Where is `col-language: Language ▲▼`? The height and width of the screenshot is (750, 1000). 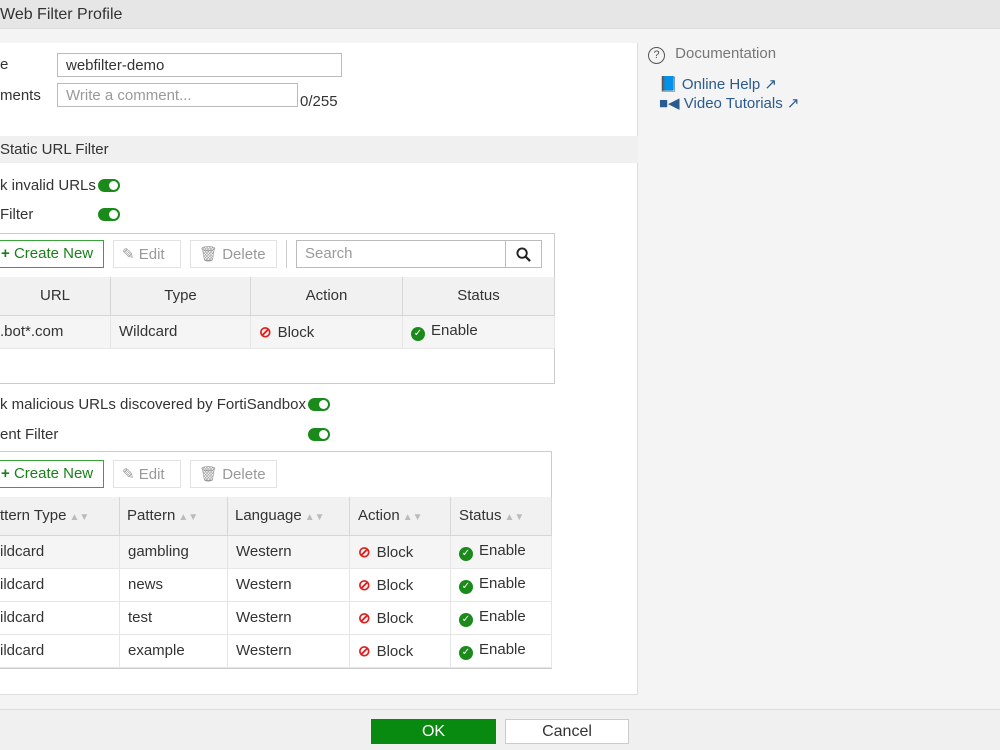 col-language: Language ▲▼ is located at coordinates (288, 516).